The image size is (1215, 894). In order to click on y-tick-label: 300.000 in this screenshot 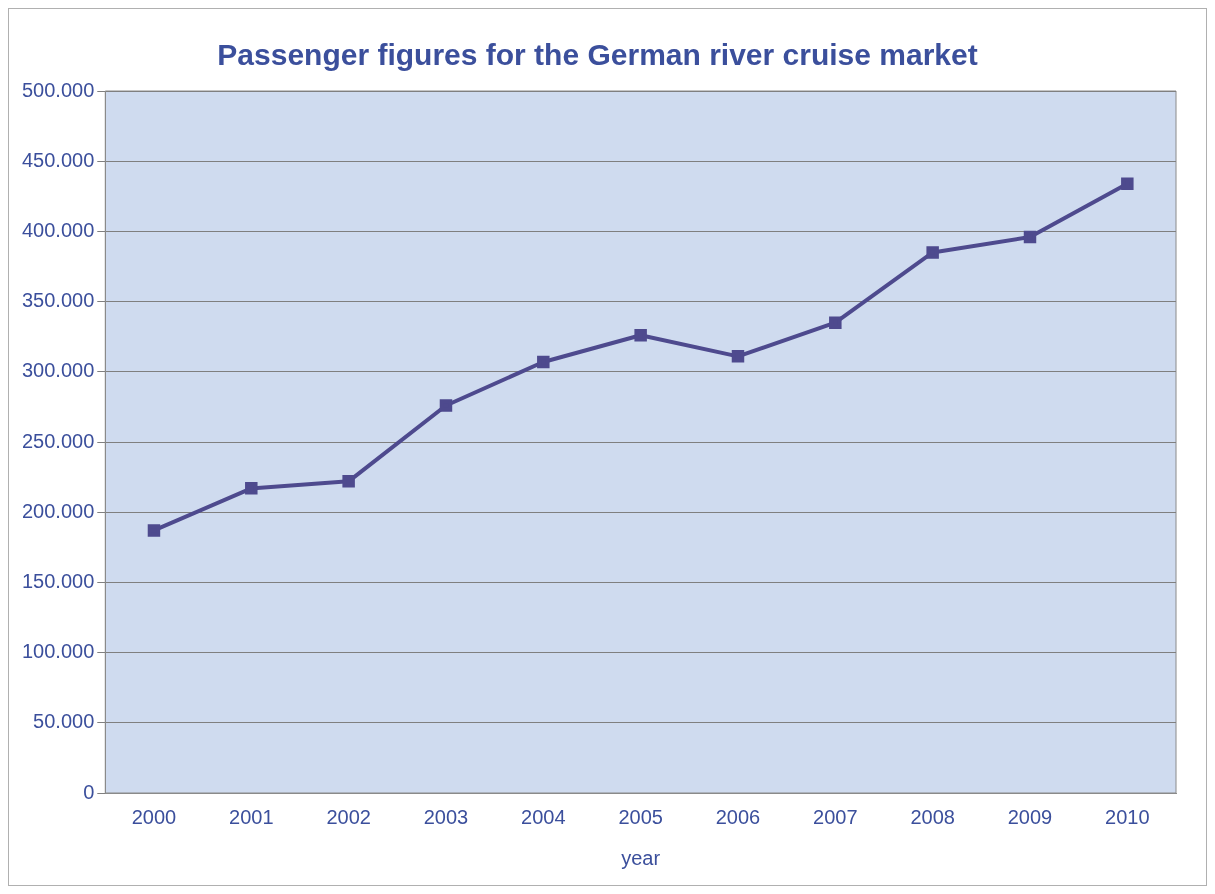, I will do `click(58, 370)`.